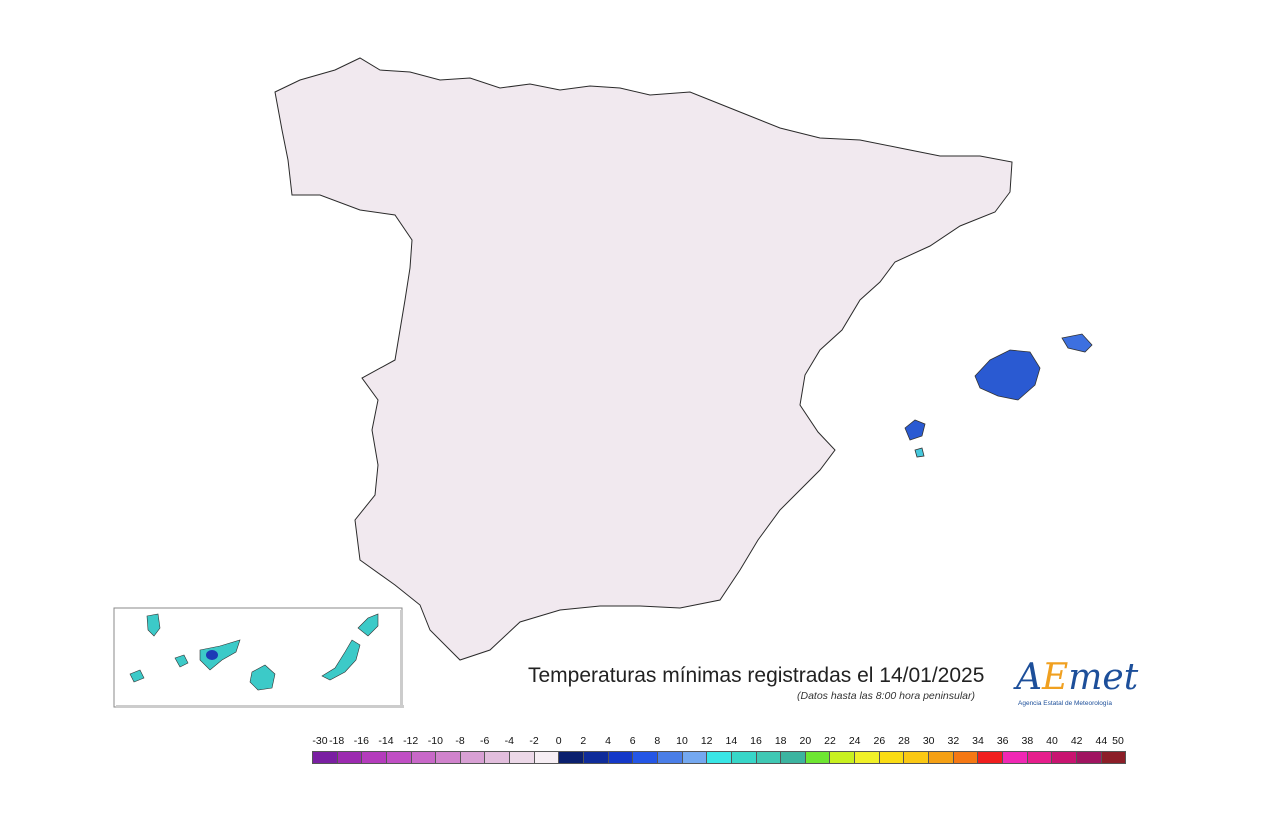 The width and height of the screenshot is (1284, 817). What do you see at coordinates (460, 741) in the screenshot?
I see `legend-tick-label: -8` at bounding box center [460, 741].